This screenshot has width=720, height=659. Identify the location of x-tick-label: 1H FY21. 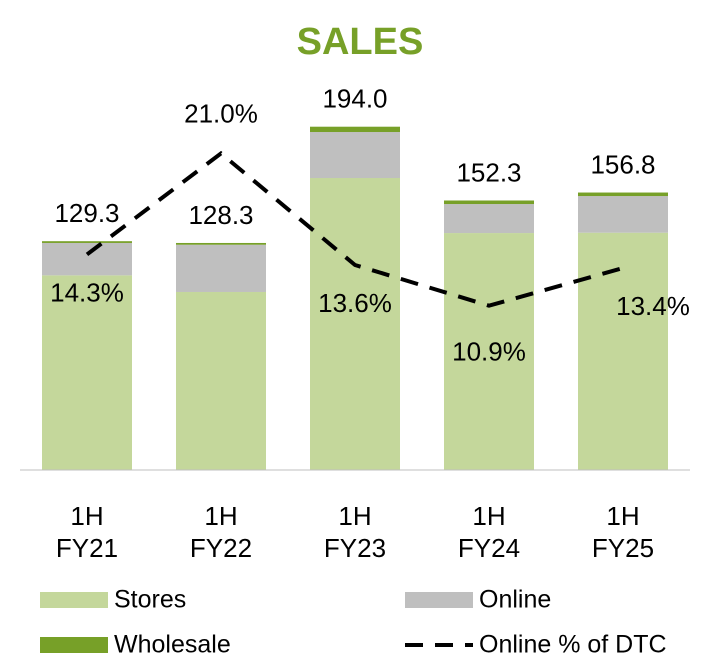
(87, 532).